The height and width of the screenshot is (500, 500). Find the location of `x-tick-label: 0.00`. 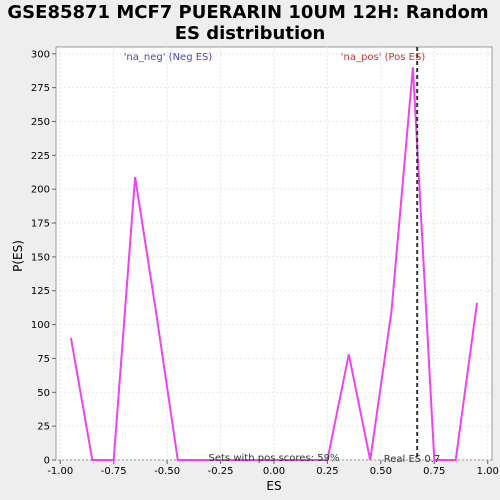

x-tick-label: 0.00 is located at coordinates (274, 471).